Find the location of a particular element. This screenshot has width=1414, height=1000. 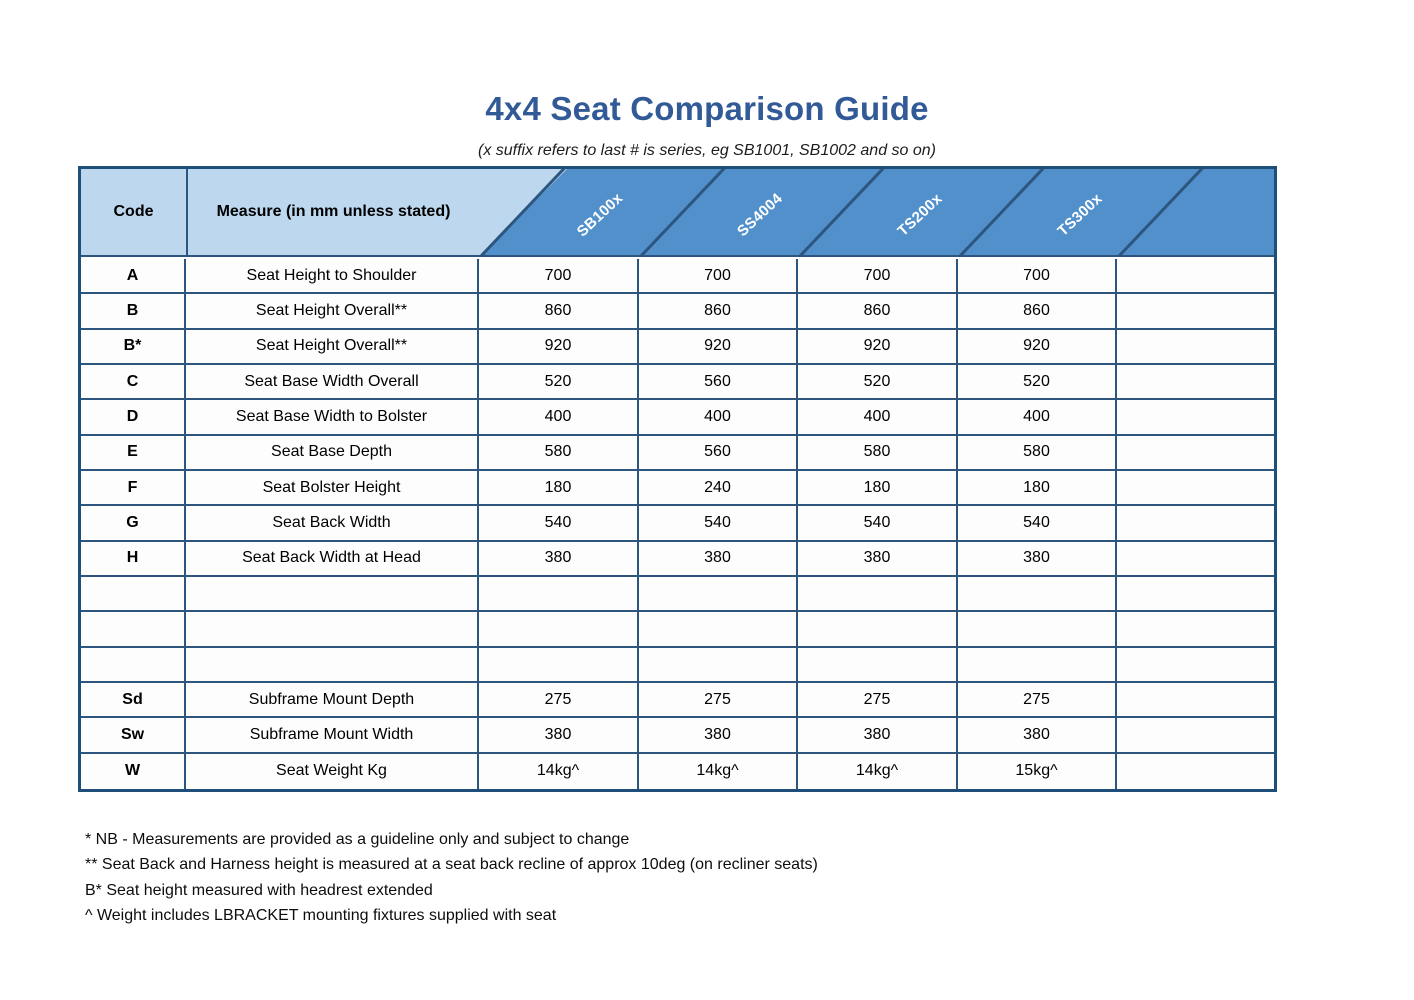

cell-measure: Subframe Mount Depth is located at coordinates (332, 699).